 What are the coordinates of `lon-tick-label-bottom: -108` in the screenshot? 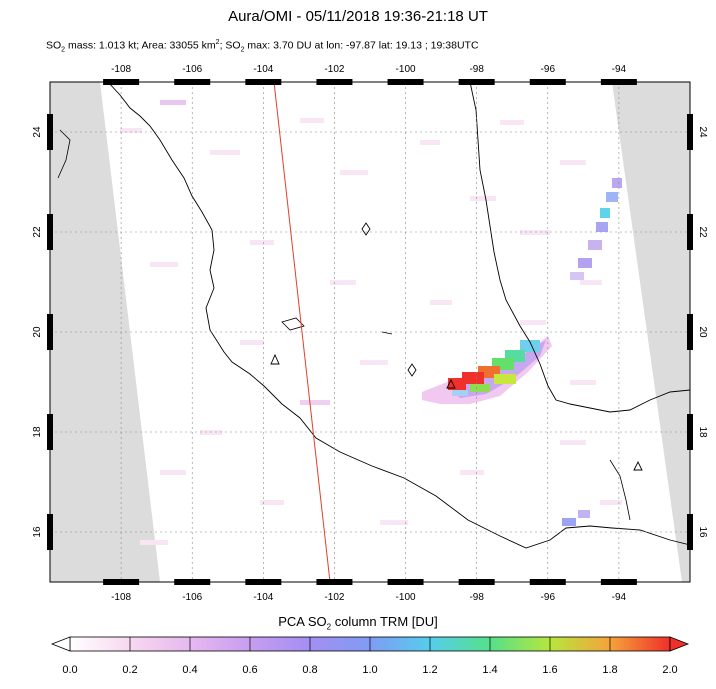 It's located at (121, 597).